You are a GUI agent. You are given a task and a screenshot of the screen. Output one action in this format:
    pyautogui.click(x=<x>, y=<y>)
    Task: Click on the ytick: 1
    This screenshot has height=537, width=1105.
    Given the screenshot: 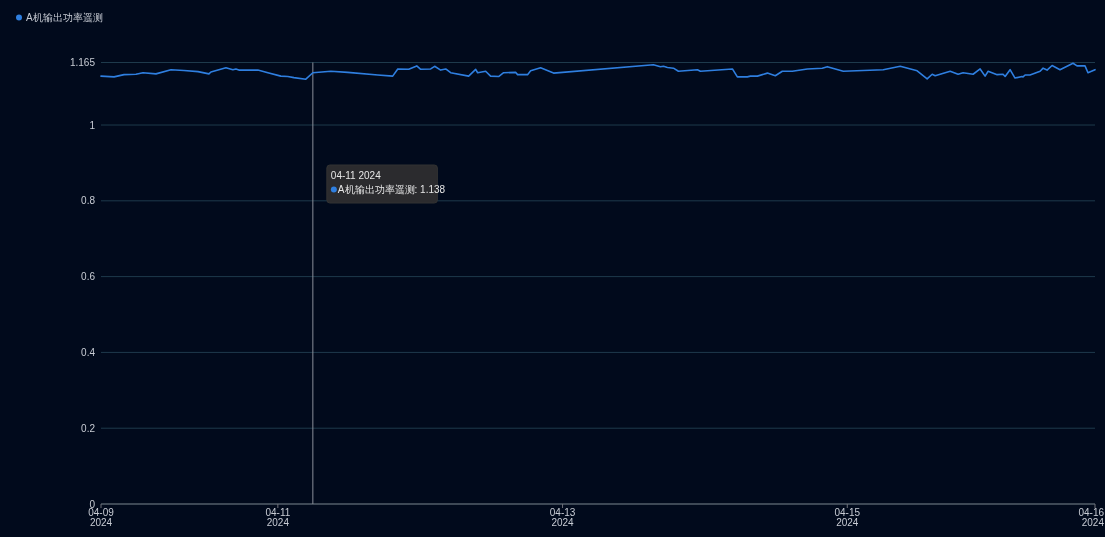 What is the action you would take?
    pyautogui.click(x=92, y=125)
    